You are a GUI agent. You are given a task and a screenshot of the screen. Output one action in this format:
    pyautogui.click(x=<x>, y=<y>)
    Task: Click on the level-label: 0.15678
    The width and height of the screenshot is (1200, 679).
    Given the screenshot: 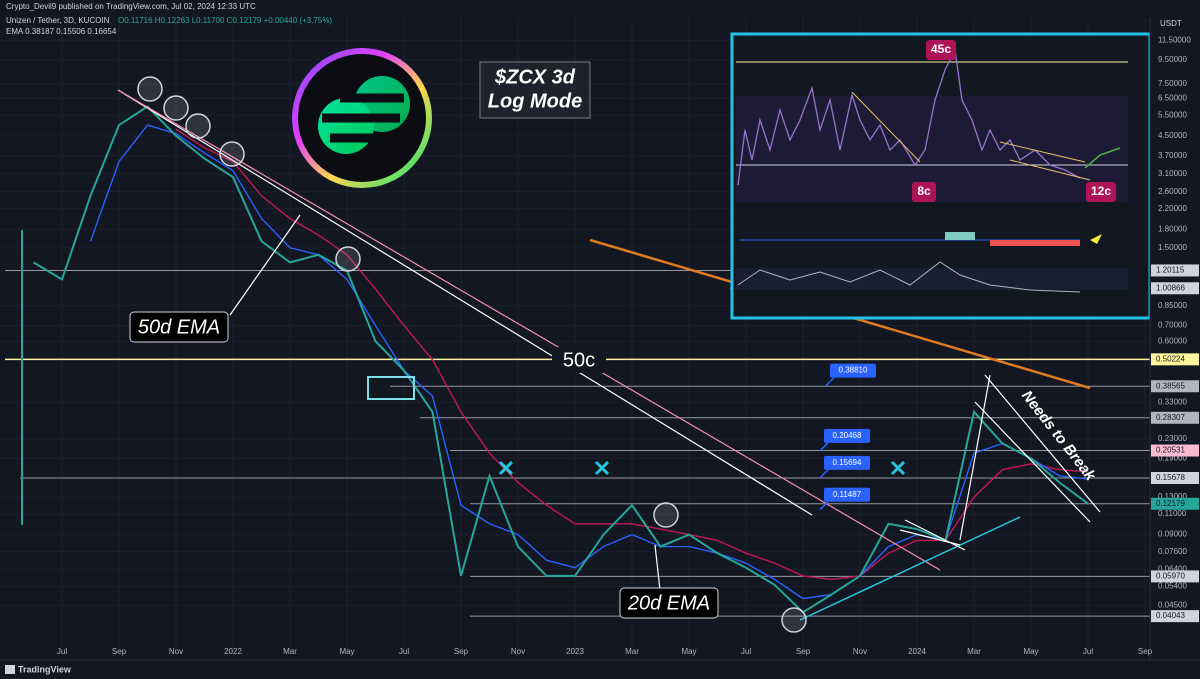 What is the action you would take?
    pyautogui.click(x=1170, y=477)
    